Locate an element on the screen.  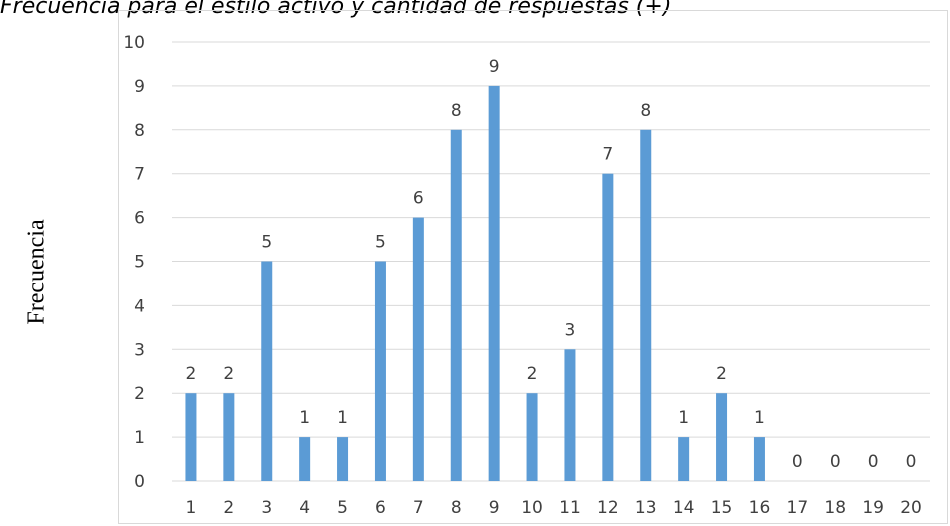
x-tick-label: 9 is located at coordinates (494, 508).